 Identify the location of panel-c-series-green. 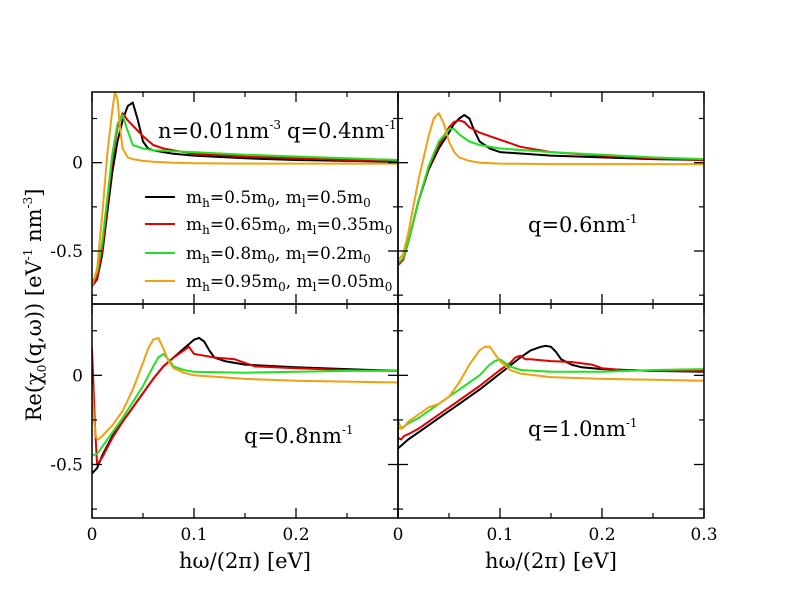
(245, 404).